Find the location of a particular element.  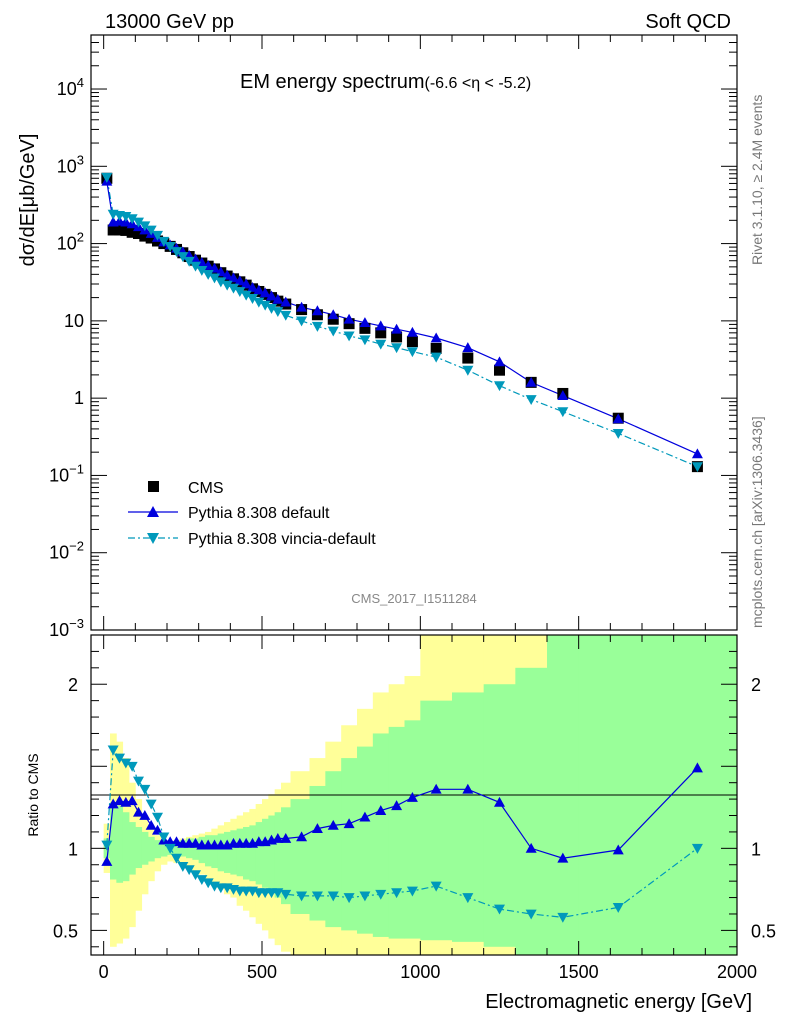

x-tick-label: 0 is located at coordinates (104, 972).